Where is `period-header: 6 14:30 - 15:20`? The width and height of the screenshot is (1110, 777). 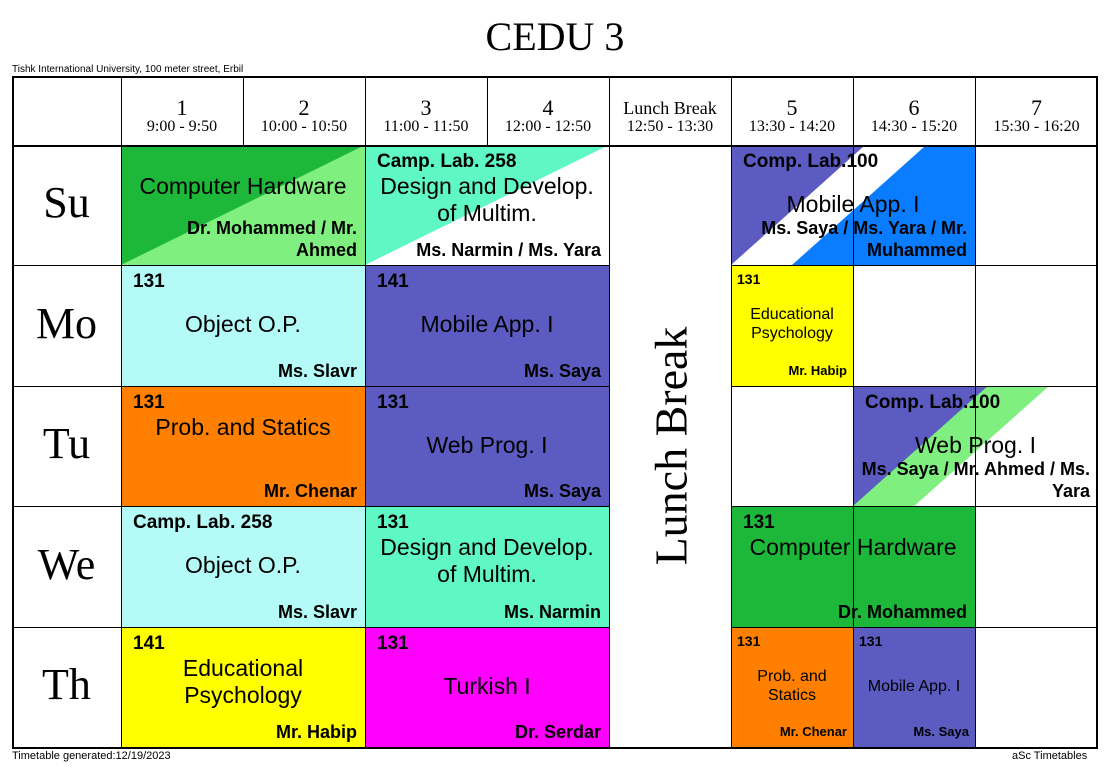
period-header: 6 14:30 - 15:20 is located at coordinates (914, 116).